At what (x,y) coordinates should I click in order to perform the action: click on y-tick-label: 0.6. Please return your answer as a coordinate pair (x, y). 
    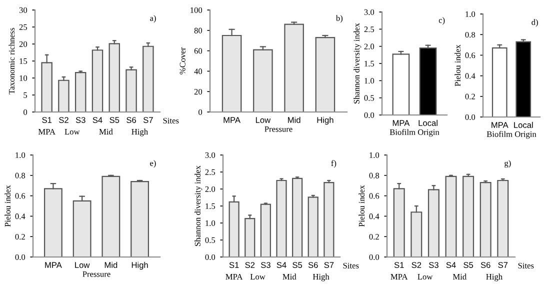
    Looking at the image, I should click on (470, 55).